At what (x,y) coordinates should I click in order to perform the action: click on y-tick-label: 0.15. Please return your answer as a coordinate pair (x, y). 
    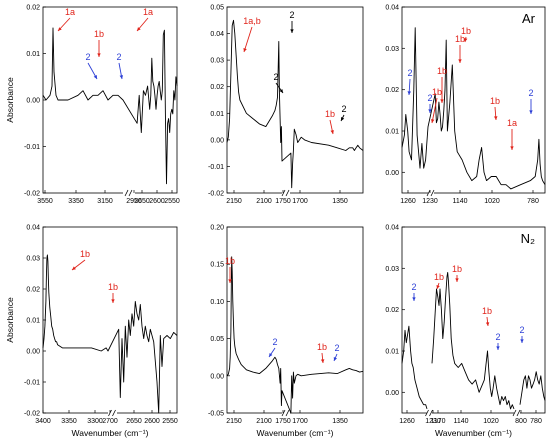
    Looking at the image, I should click on (217, 265).